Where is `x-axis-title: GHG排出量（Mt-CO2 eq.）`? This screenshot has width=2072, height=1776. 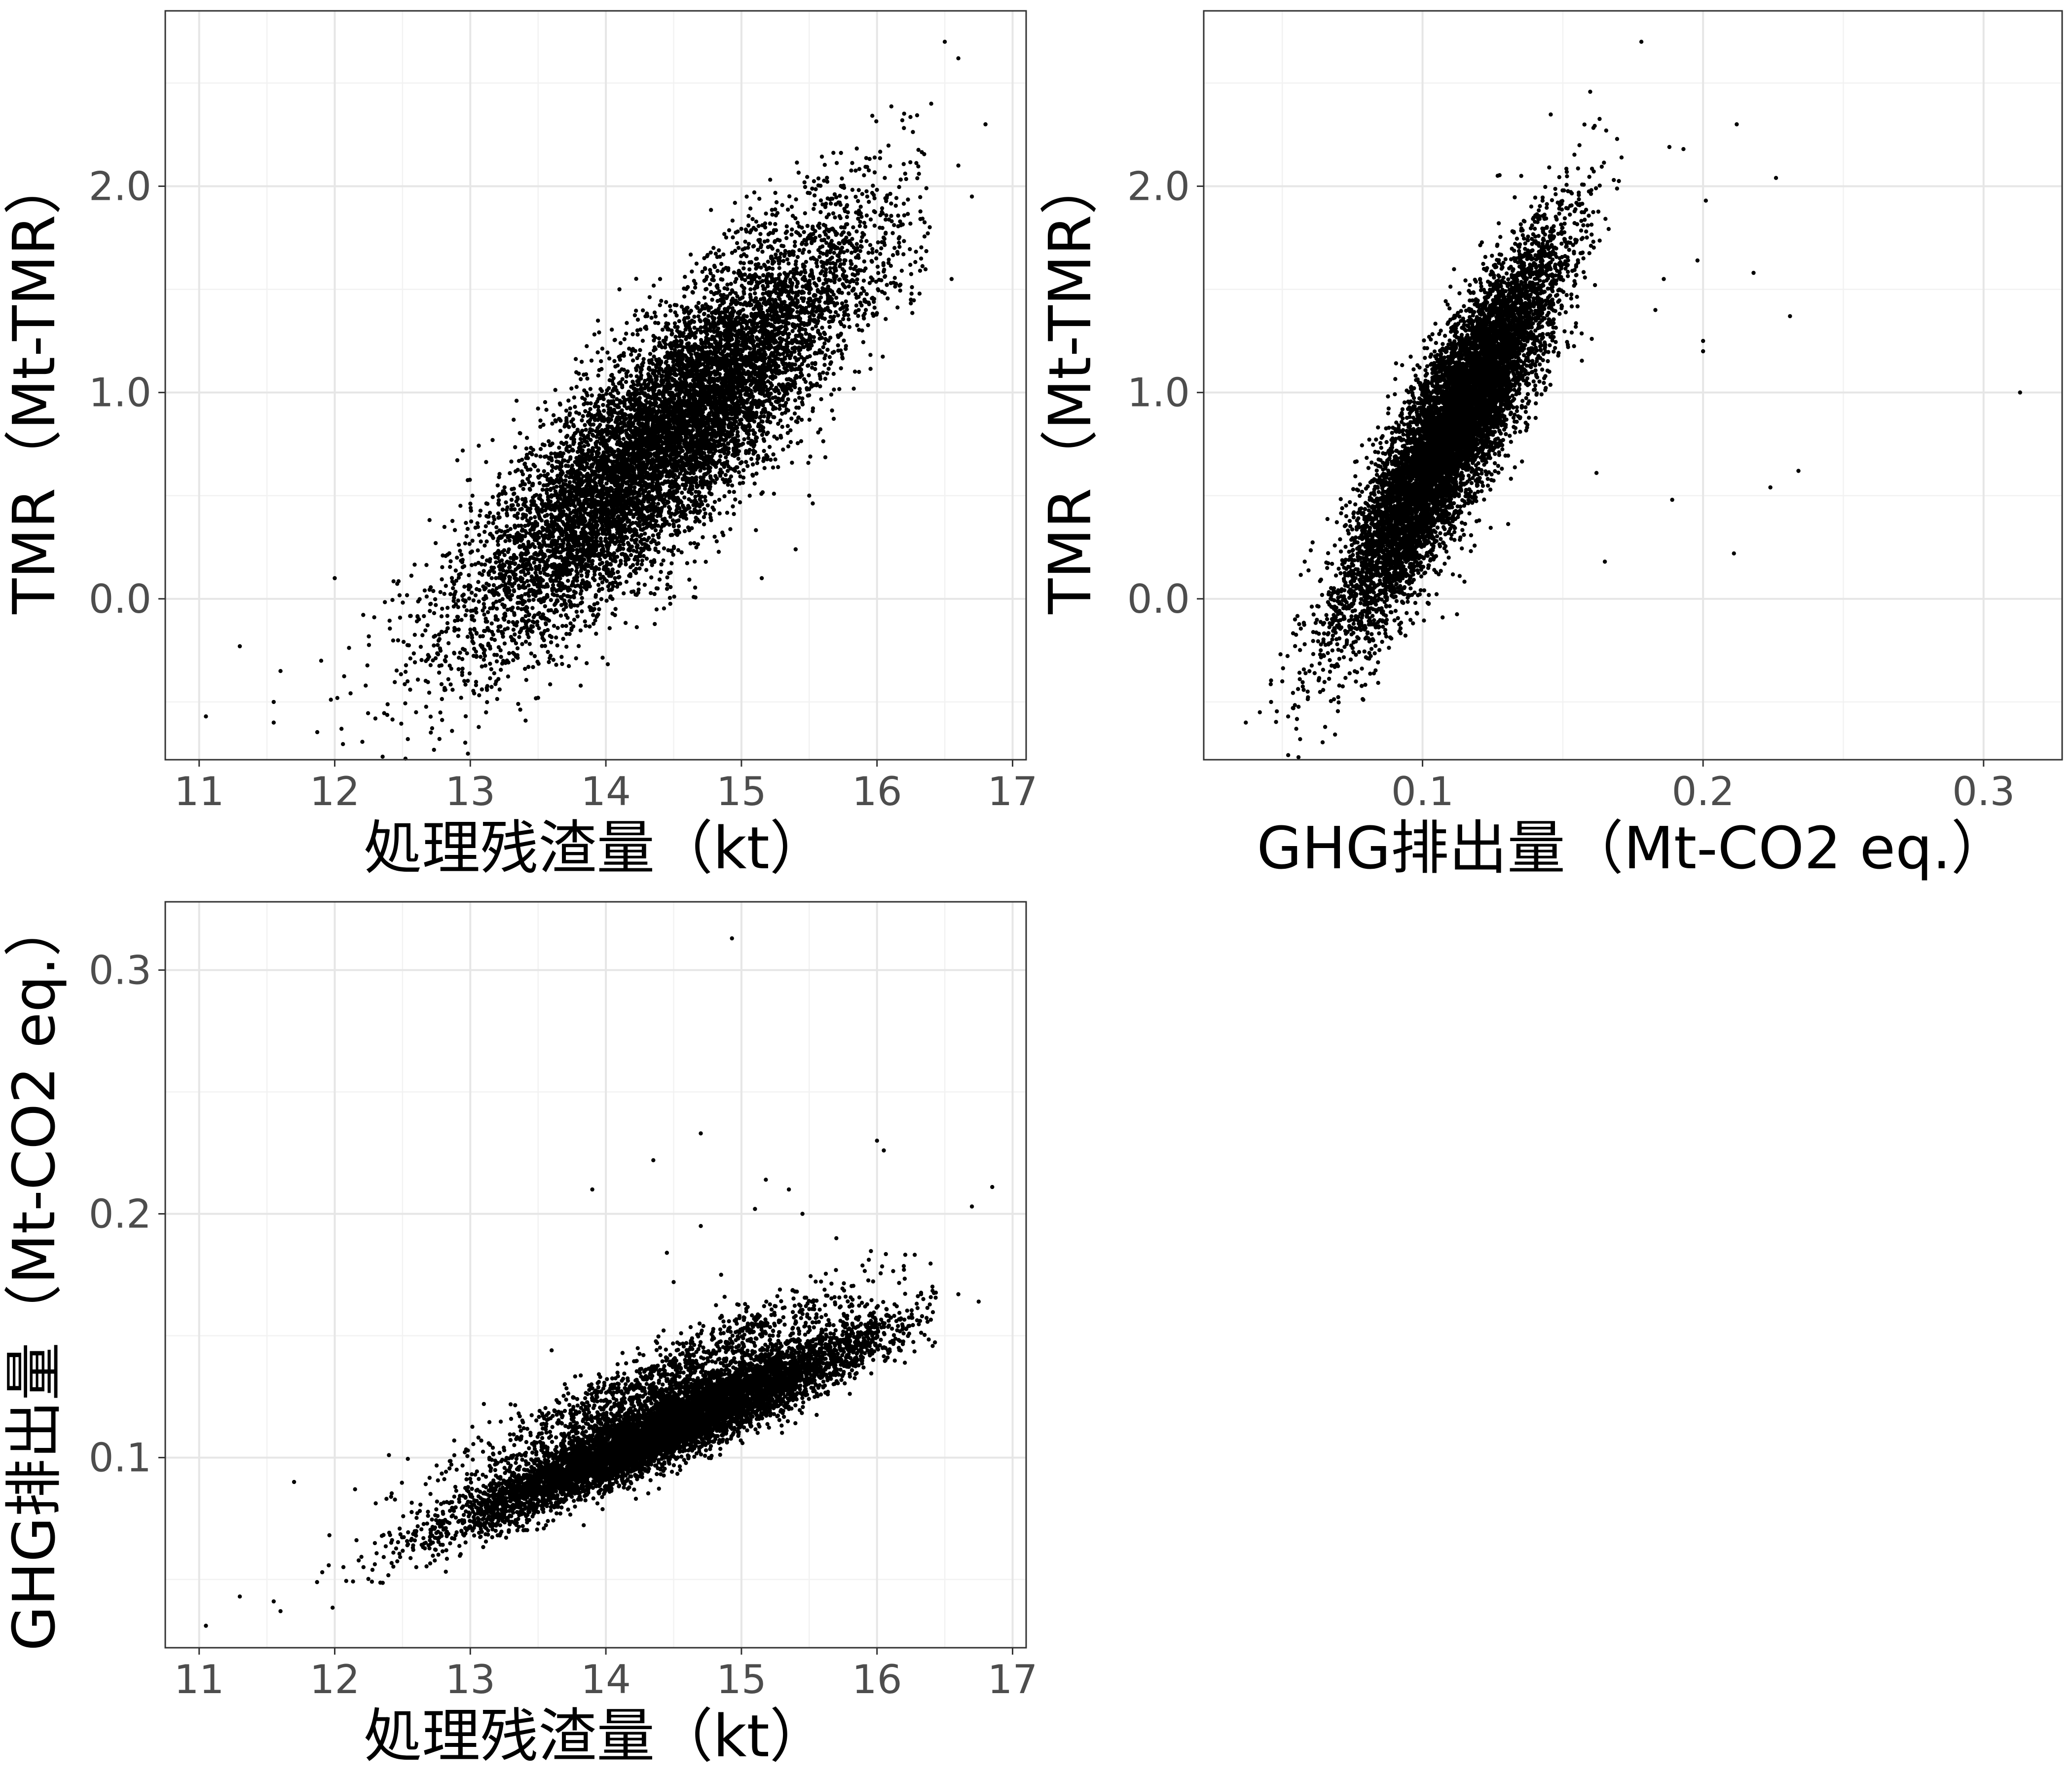 x-axis-title: GHG排出量（Mt-CO2 eq.） is located at coordinates (1633, 848).